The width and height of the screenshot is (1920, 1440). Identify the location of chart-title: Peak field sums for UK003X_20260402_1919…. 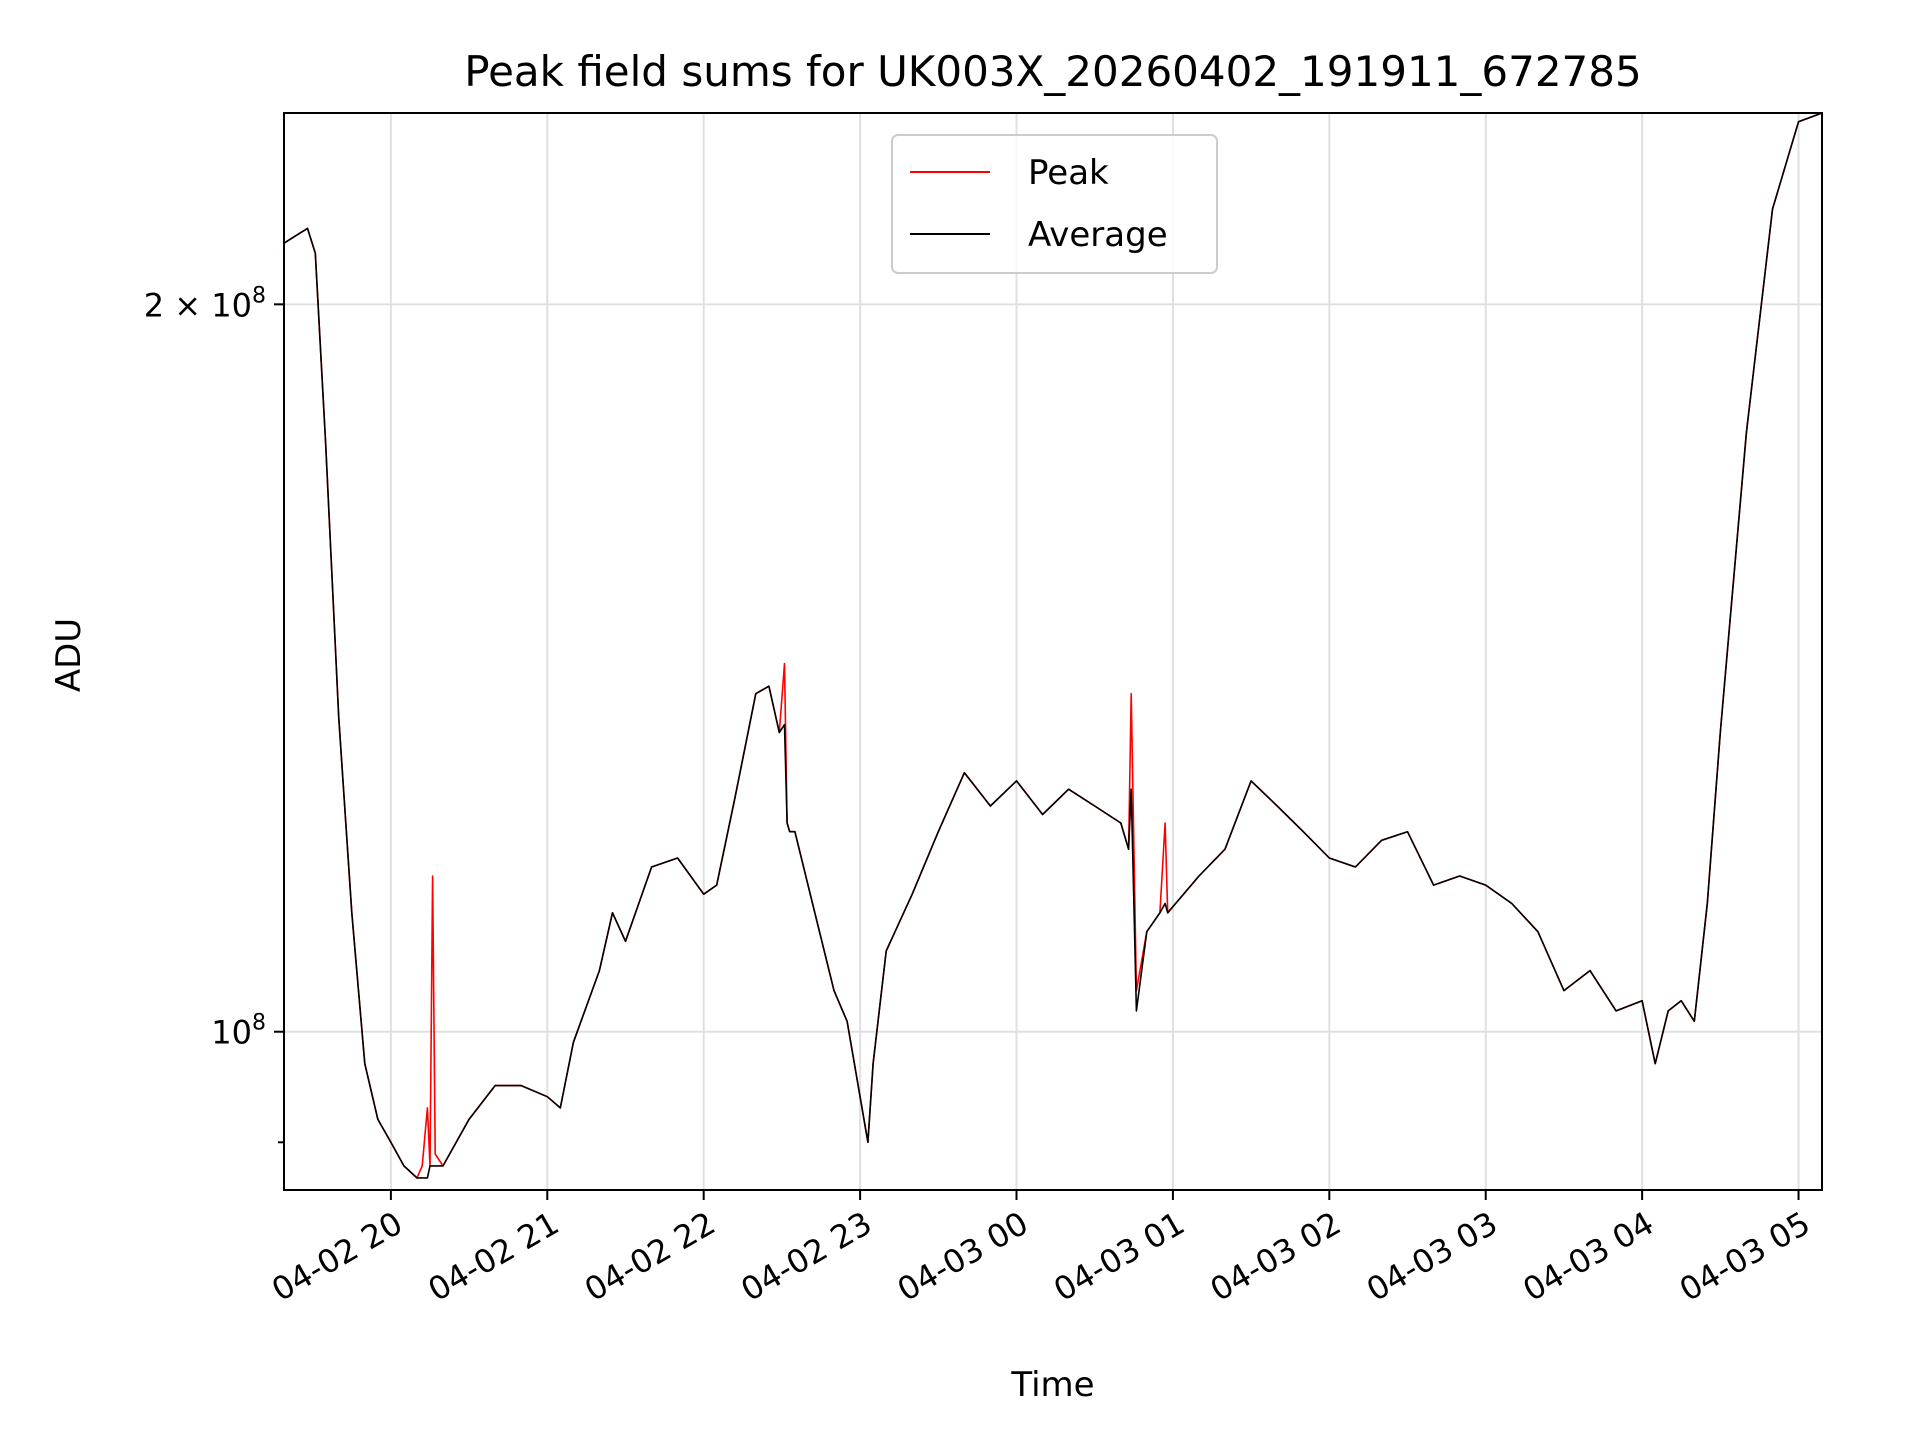
(1052, 71).